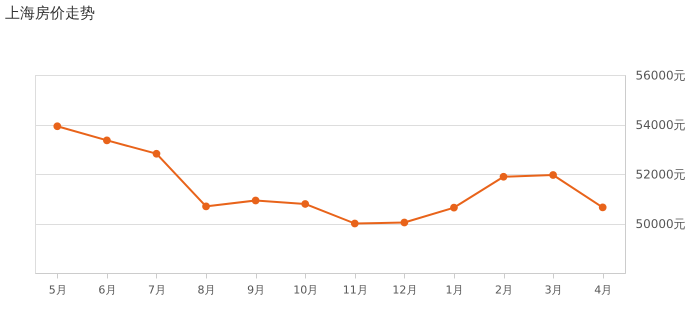 Image resolution: width=691 pixels, height=330 pixels. What do you see at coordinates (157, 290) in the screenshot?
I see `x-tick-label: 7月` at bounding box center [157, 290].